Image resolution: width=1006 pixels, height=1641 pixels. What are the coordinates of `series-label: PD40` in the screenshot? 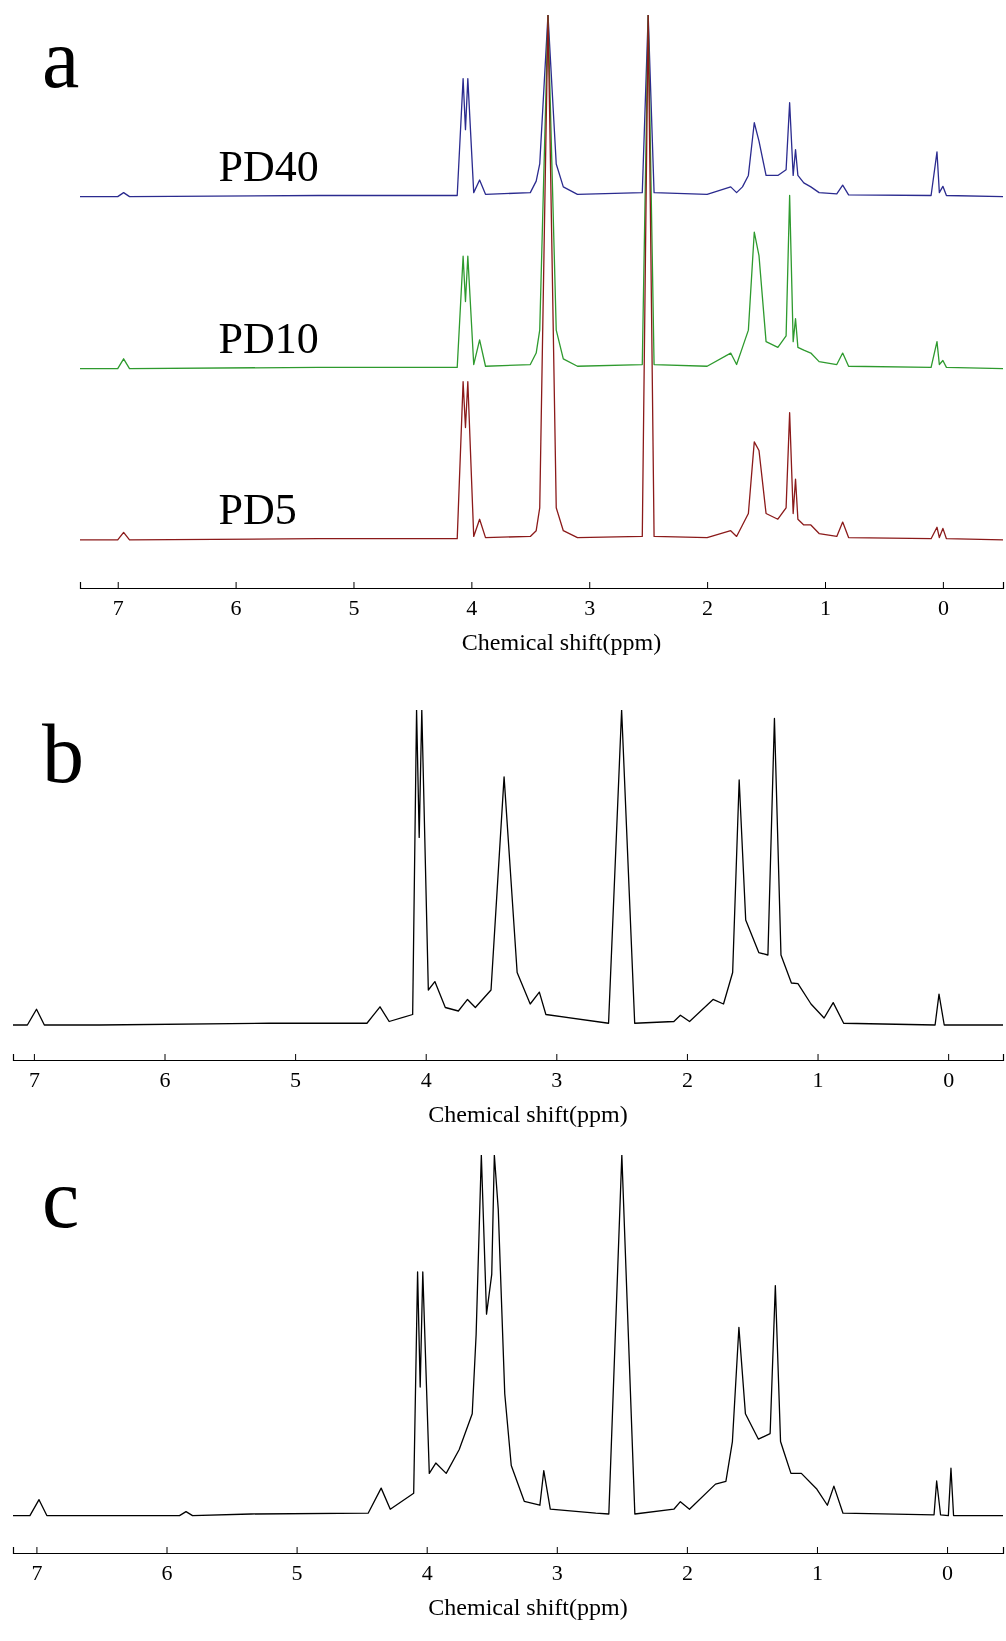 It's located at (268, 166).